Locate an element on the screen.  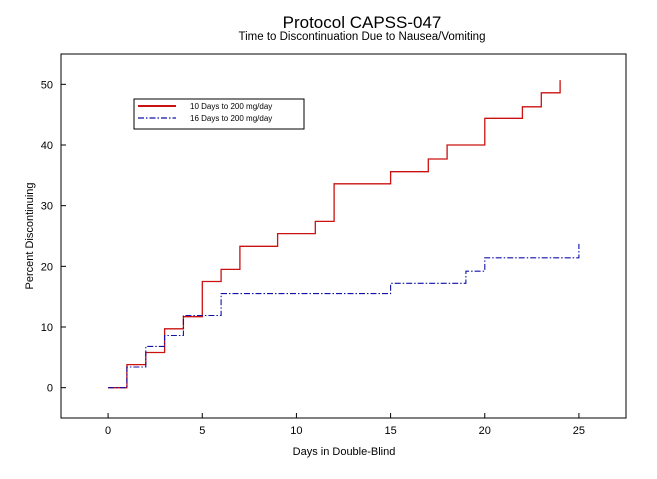
x-tick-label: 0 is located at coordinates (108, 431).